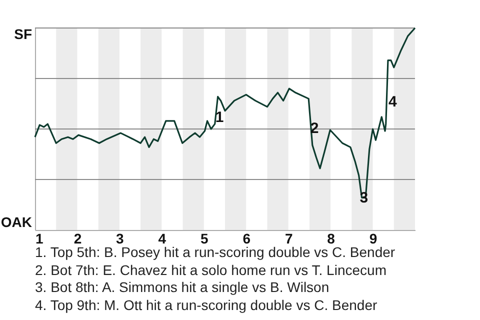 The width and height of the screenshot is (480, 320). Describe the element at coordinates (23, 34) in the screenshot. I see `text: SF` at that location.